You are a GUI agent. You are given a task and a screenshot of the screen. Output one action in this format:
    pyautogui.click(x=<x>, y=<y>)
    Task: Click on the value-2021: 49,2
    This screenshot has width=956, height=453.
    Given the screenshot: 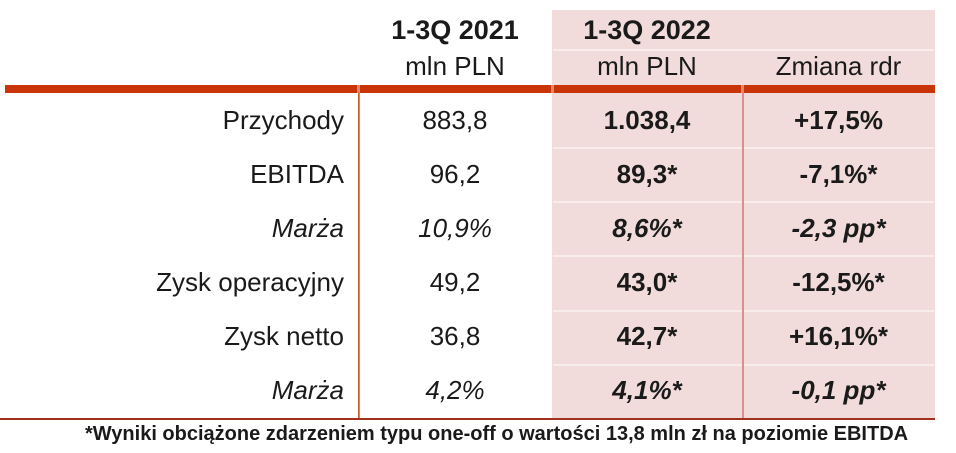 What is the action you would take?
    pyautogui.click(x=455, y=282)
    